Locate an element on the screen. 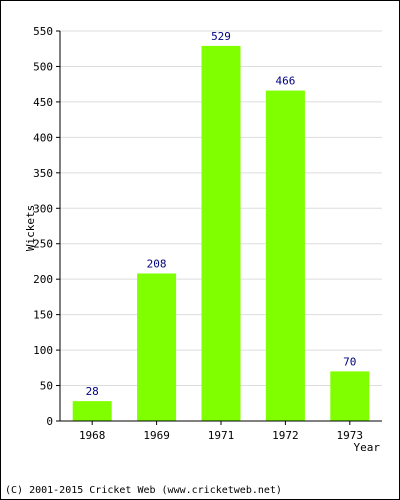 The image size is (400, 500). data-label-1972: 466 is located at coordinates (285, 81).